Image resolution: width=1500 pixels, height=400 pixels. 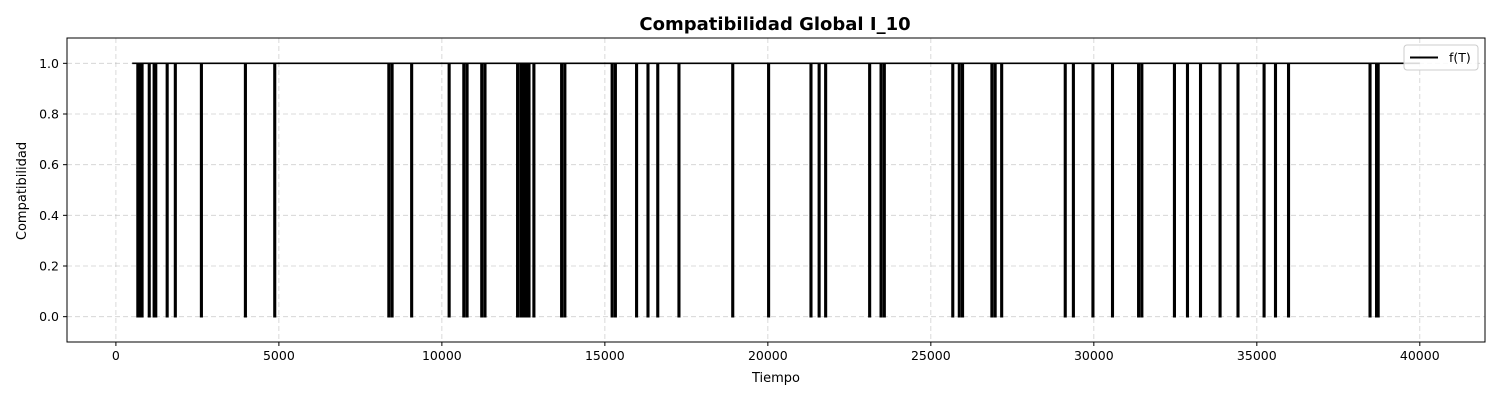 What do you see at coordinates (49, 63) in the screenshot?
I see `y-tick-label: 1.0` at bounding box center [49, 63].